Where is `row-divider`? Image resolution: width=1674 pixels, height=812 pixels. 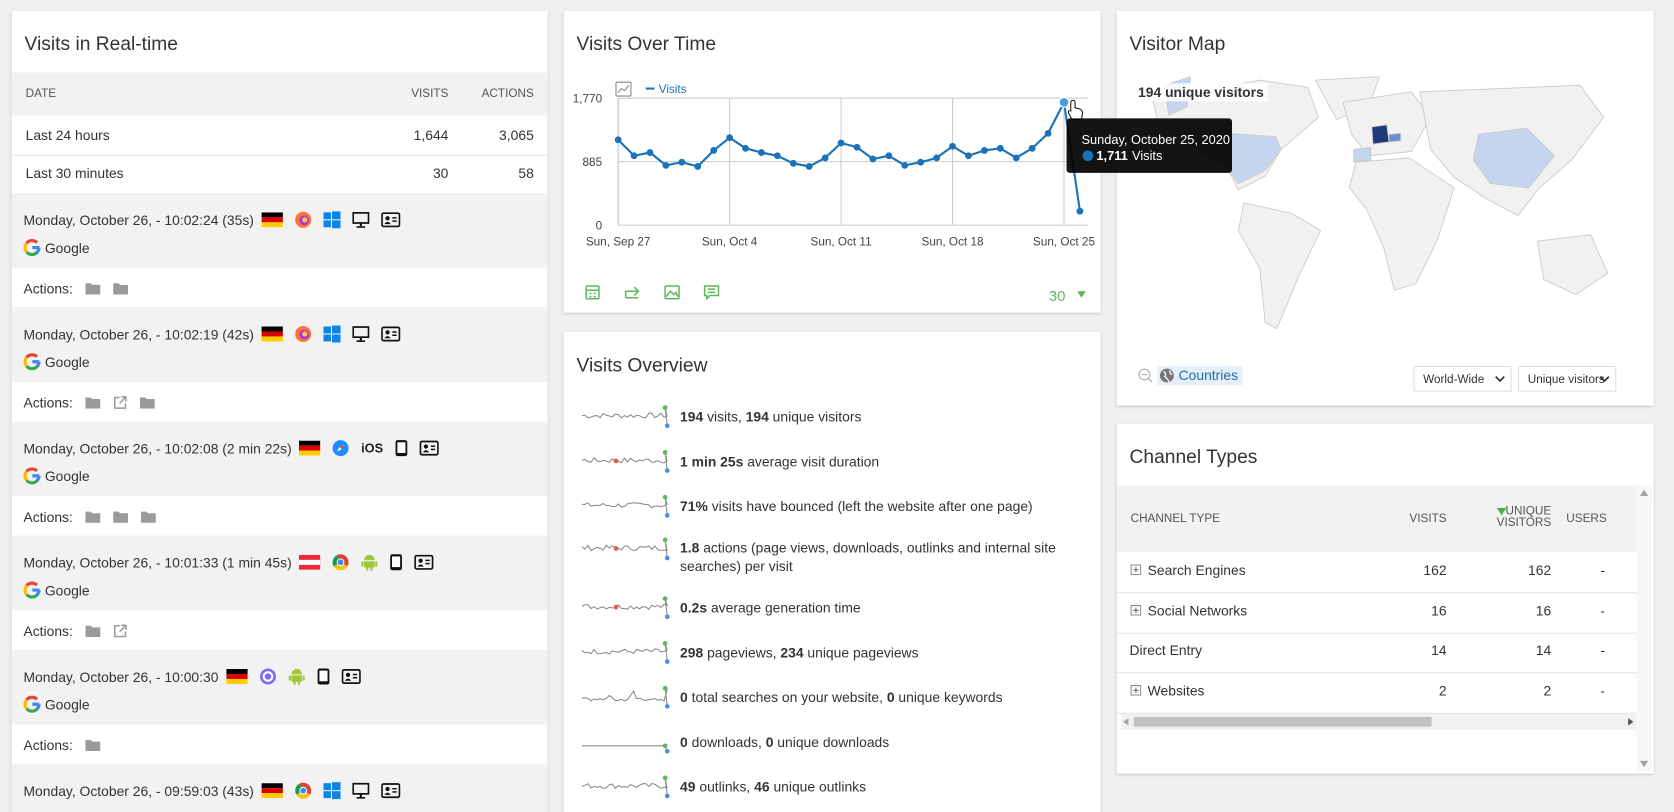
row-divider is located at coordinates (279, 155).